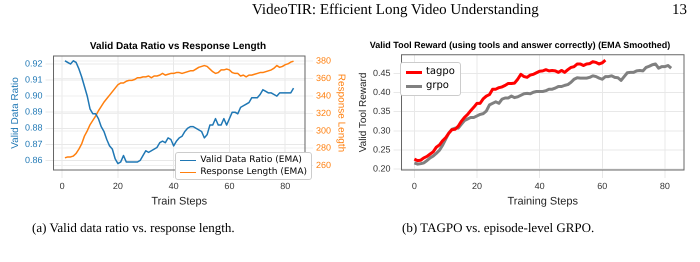 This screenshot has width=700, height=262. Describe the element at coordinates (15, 112) in the screenshot. I see `y-axis-title: Valid Data Ratio` at that location.